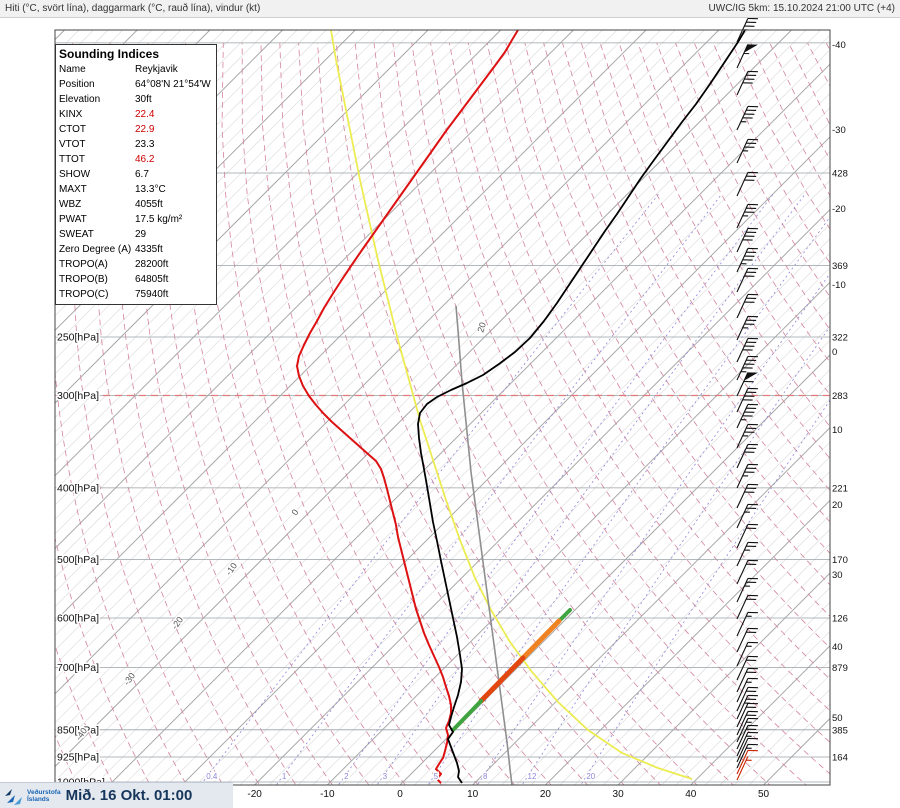 The width and height of the screenshot is (900, 808). I want to click on right-temp-label: 20, so click(837, 505).